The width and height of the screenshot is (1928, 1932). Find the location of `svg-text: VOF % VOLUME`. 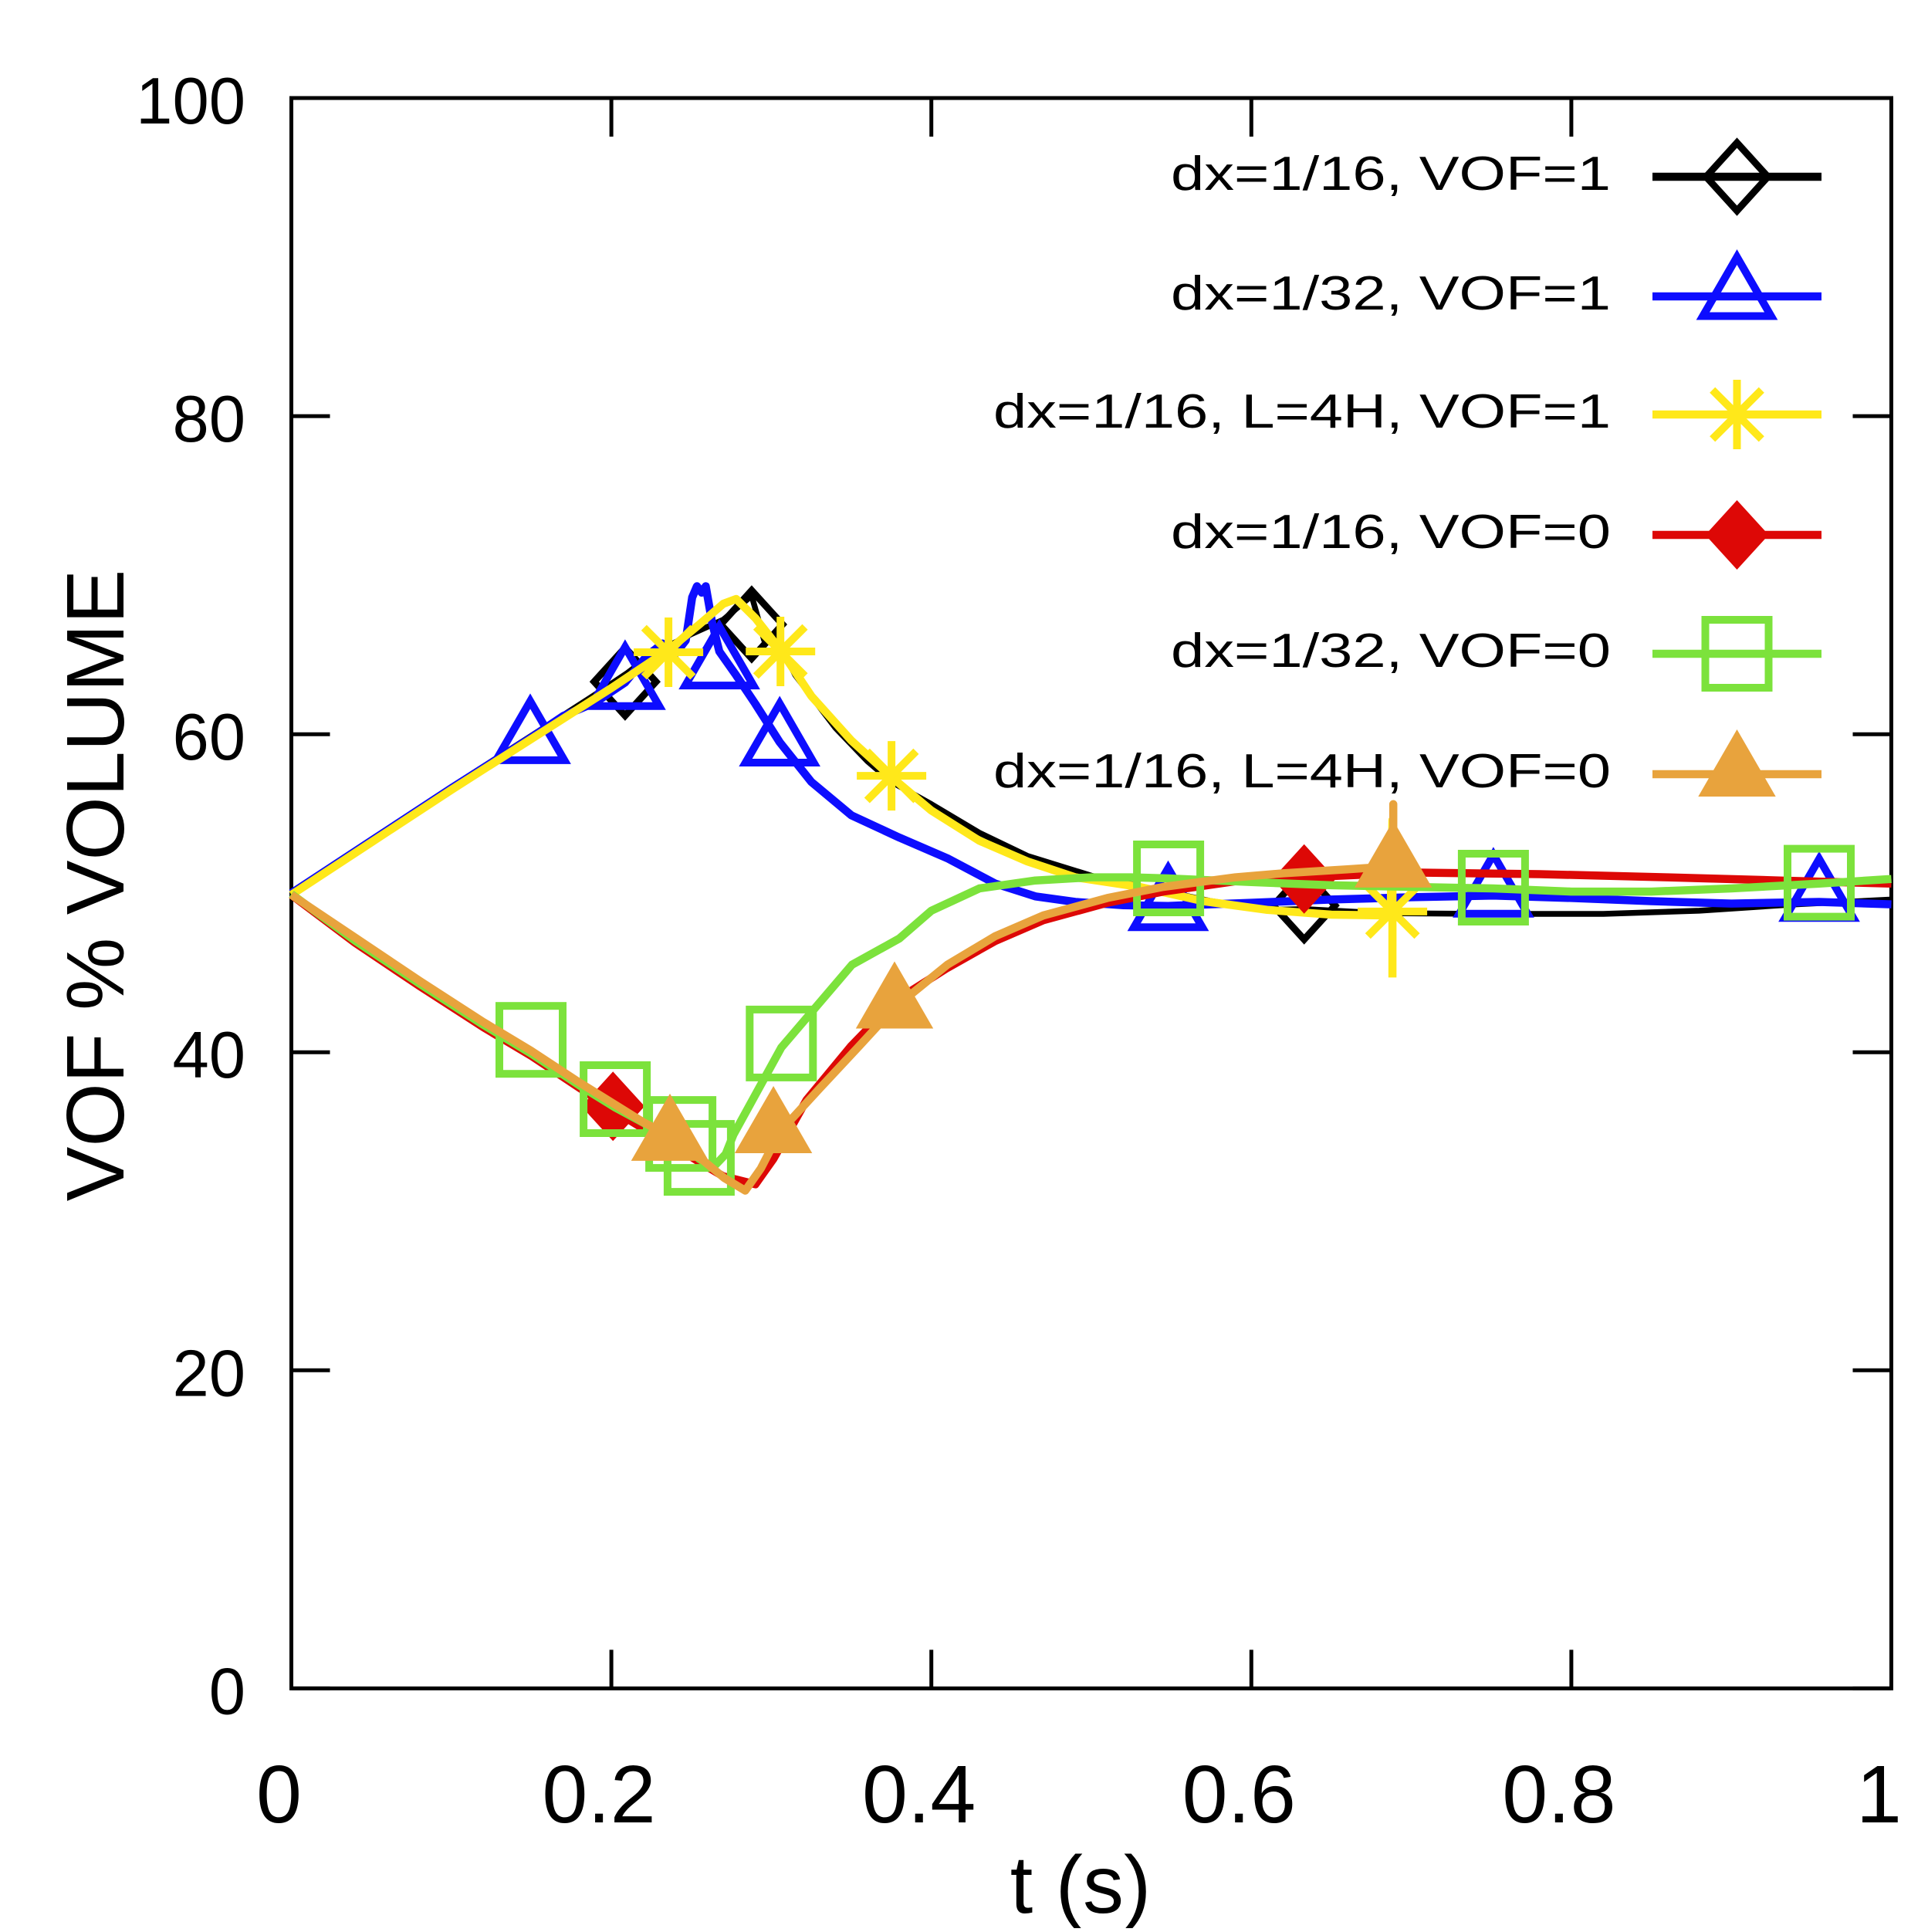

svg-text: VOF % VOLUME is located at coordinates (96, 886).